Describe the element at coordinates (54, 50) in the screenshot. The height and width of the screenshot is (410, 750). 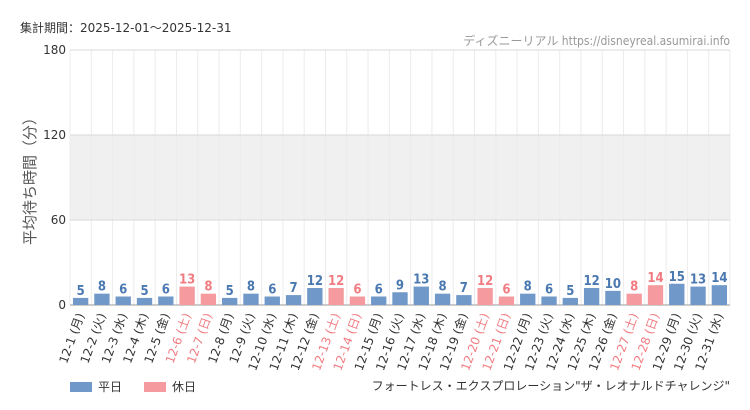
I see `y-tick-label: 180` at that location.